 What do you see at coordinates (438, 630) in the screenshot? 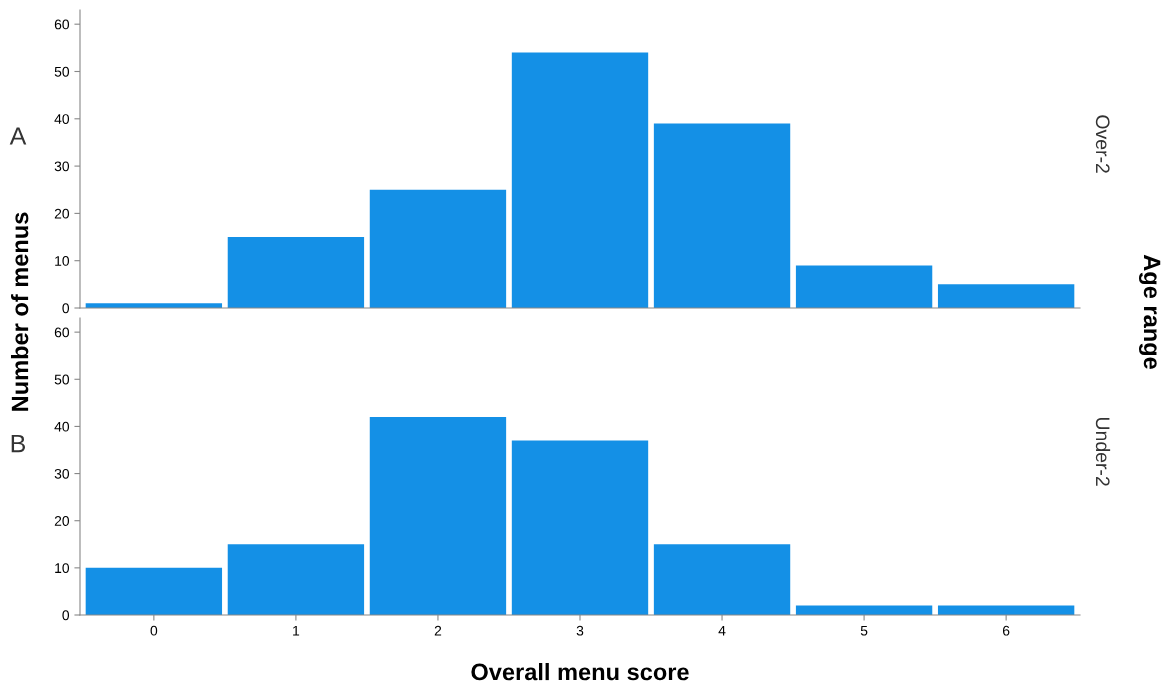
I see `x-tick-label: 2` at bounding box center [438, 630].